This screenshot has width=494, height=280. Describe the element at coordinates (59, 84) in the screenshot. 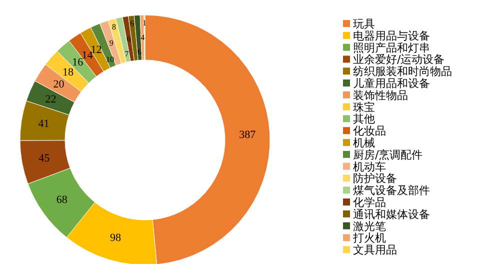

I see `data-label: 20` at that location.